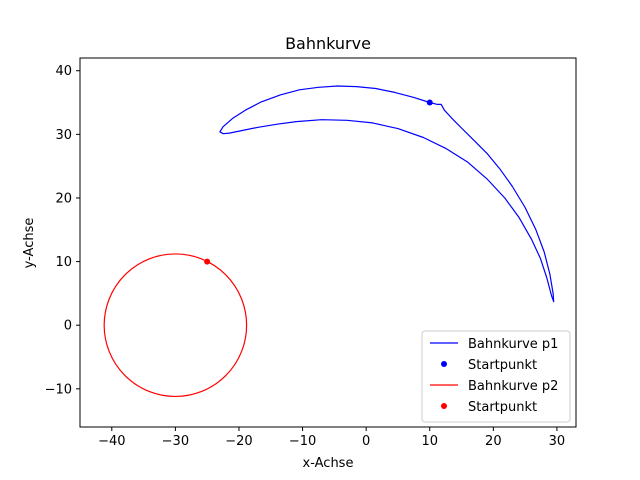 This screenshot has width=640, height=480. I want to click on x-tick-label: 30, so click(557, 441).